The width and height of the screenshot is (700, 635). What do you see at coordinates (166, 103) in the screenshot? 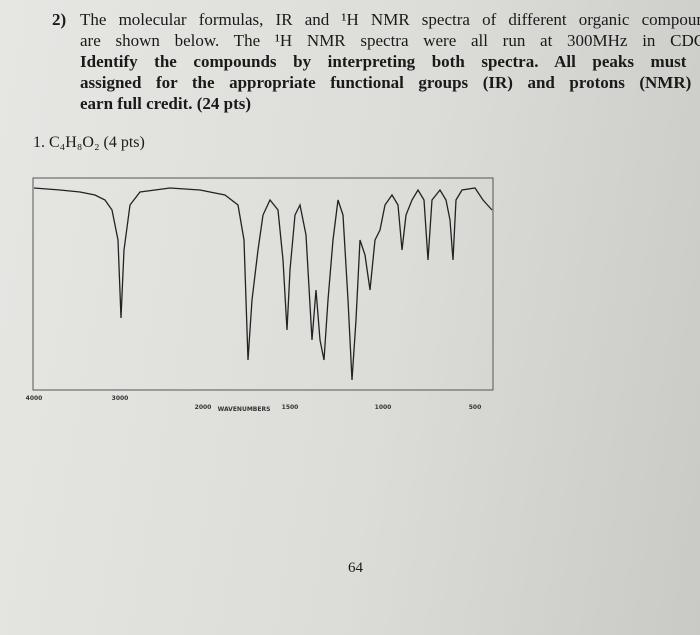
I see `question-line: earn full credit. (24 pts)` at bounding box center [166, 103].